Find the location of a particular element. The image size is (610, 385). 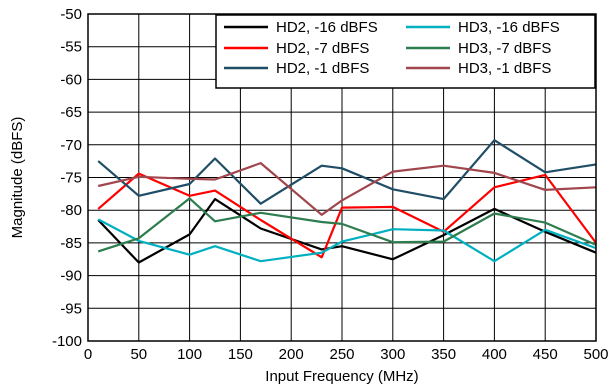

y-tick-label: -75 is located at coordinates (71, 178).